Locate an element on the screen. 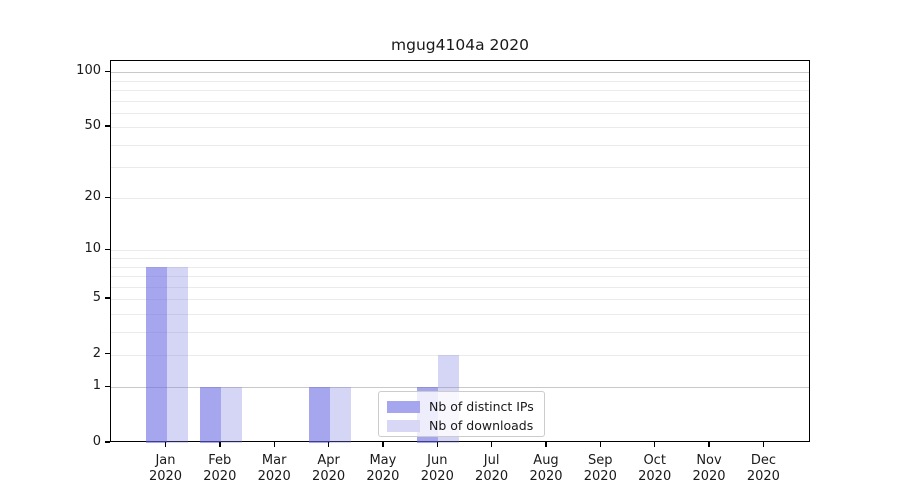 The width and height of the screenshot is (900, 500). x-tick-mark-aug is located at coordinates (546, 444).